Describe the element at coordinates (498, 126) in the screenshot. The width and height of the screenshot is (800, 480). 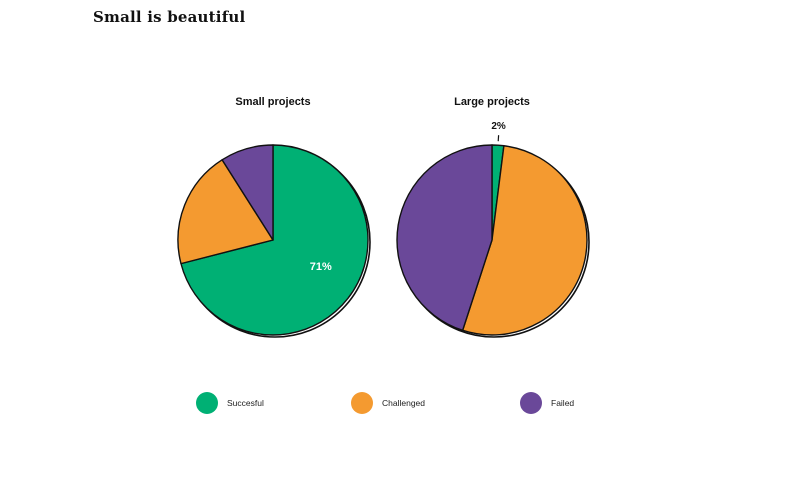
I see `data-label-large-successful: 2%` at that location.